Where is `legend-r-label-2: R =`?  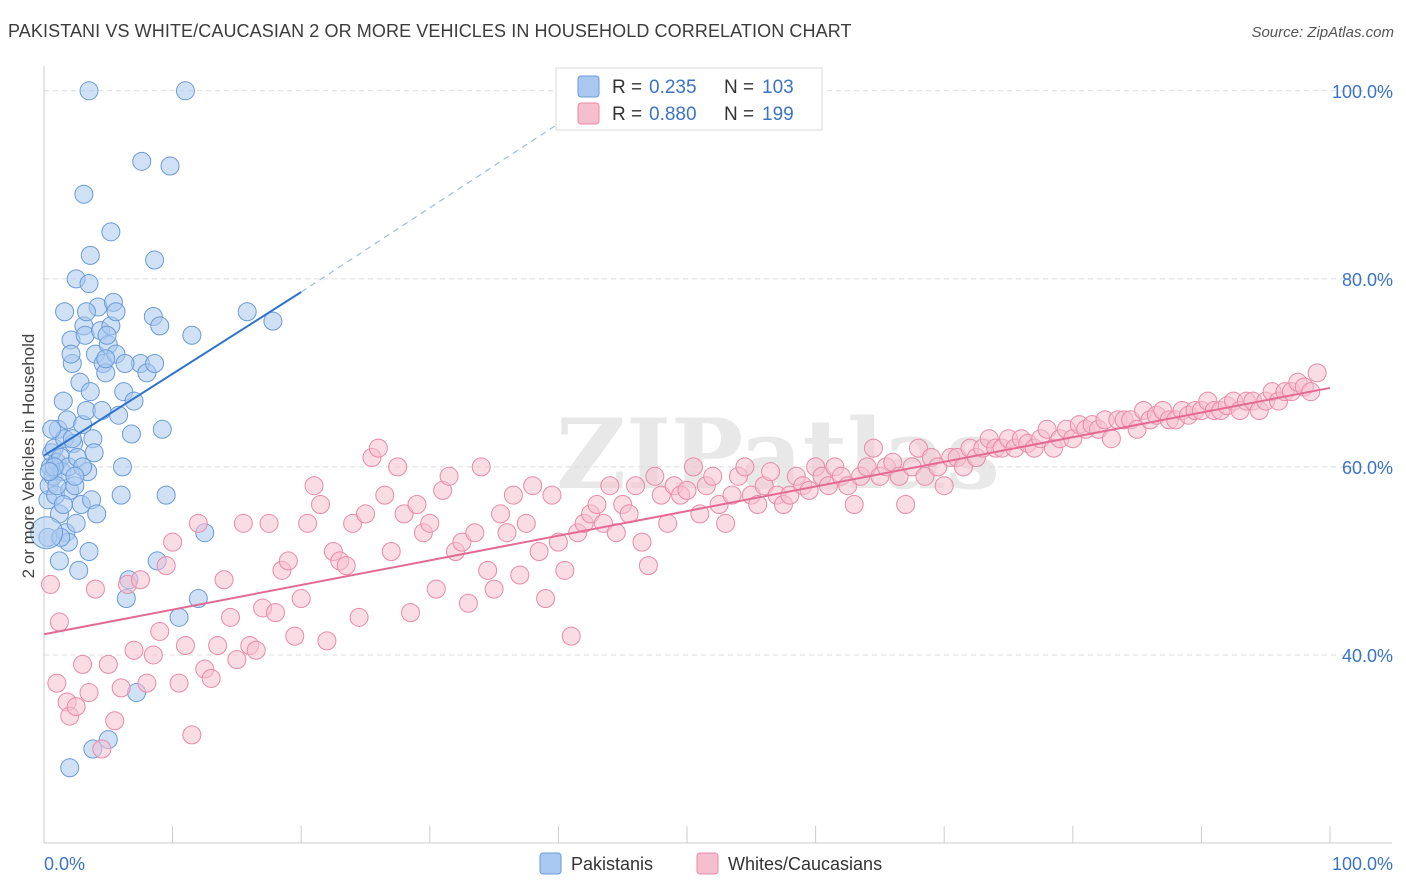 legend-r-label-2: R = is located at coordinates (627, 114).